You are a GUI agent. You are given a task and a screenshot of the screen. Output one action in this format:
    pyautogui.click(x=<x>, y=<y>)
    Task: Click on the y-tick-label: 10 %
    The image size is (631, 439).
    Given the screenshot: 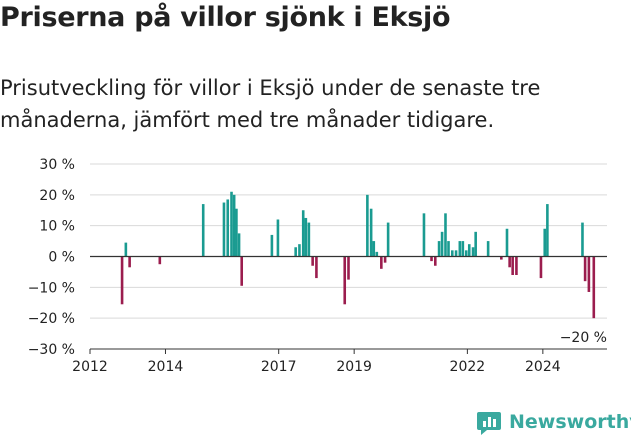 What is the action you would take?
    pyautogui.click(x=57, y=227)
    